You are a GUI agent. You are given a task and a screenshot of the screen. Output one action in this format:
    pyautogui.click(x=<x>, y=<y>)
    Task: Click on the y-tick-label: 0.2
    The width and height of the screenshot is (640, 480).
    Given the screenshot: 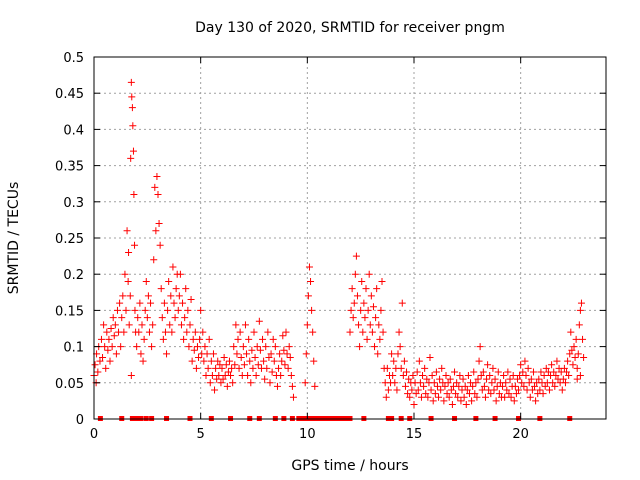 What is the action you would take?
    pyautogui.click(x=73, y=275)
    